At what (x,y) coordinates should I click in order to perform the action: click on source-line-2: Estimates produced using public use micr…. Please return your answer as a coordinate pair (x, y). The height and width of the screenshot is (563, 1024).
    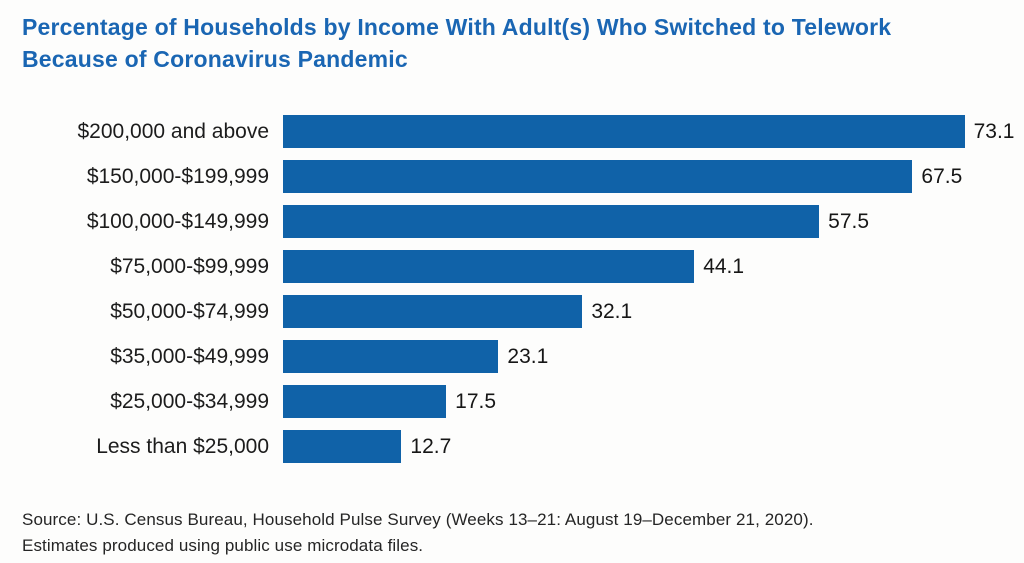
    Looking at the image, I should click on (223, 545).